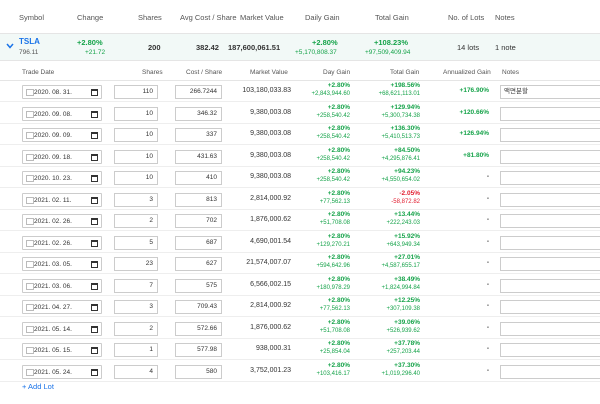 This screenshot has width=600, height=404. Describe the element at coordinates (198, 350) in the screenshot. I see `lot-cost-input: 577.98` at that location.